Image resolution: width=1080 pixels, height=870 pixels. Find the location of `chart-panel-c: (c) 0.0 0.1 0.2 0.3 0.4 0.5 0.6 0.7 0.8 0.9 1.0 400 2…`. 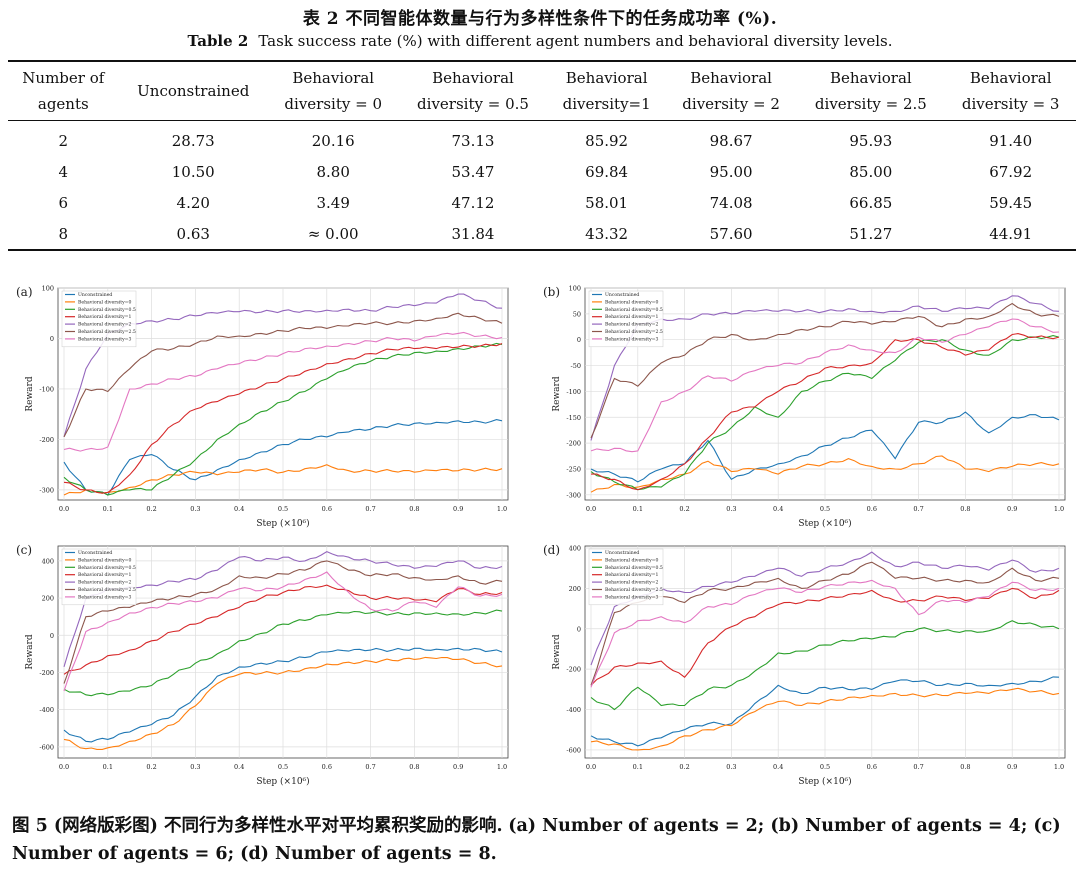

chart-panel-c: (c) 0.0 0.1 0.2 0.3 0.4 0.5 0.6 0.7 0.8 0.9 1.0 400 2… is located at coordinates (264, 667).